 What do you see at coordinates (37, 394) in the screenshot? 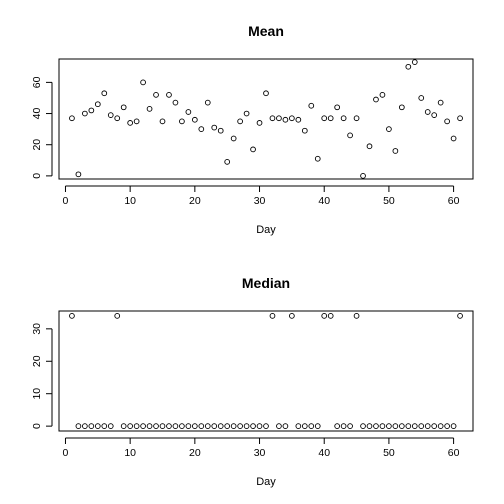
I see `median-y-tick-label: 10` at bounding box center [37, 394].